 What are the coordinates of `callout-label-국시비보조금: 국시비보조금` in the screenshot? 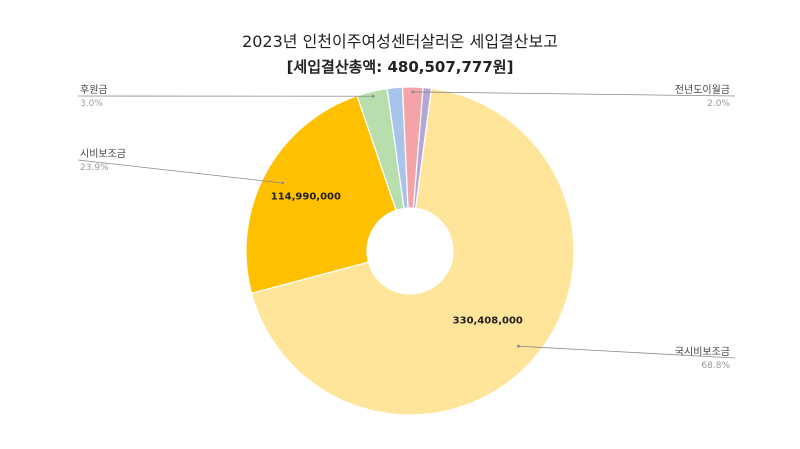 It's located at (702, 352).